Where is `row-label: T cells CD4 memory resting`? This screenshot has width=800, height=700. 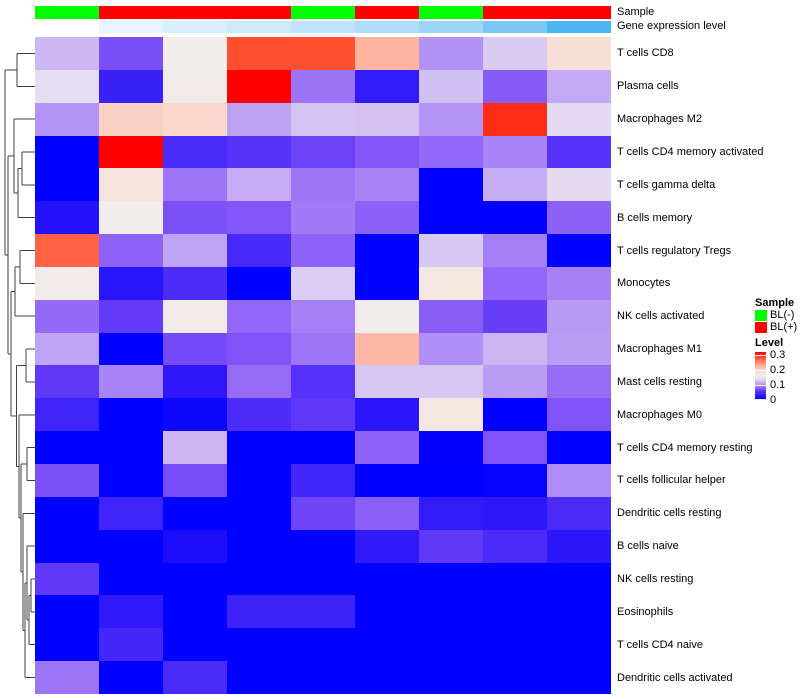 row-label: T cells CD4 memory resting is located at coordinates (685, 447).